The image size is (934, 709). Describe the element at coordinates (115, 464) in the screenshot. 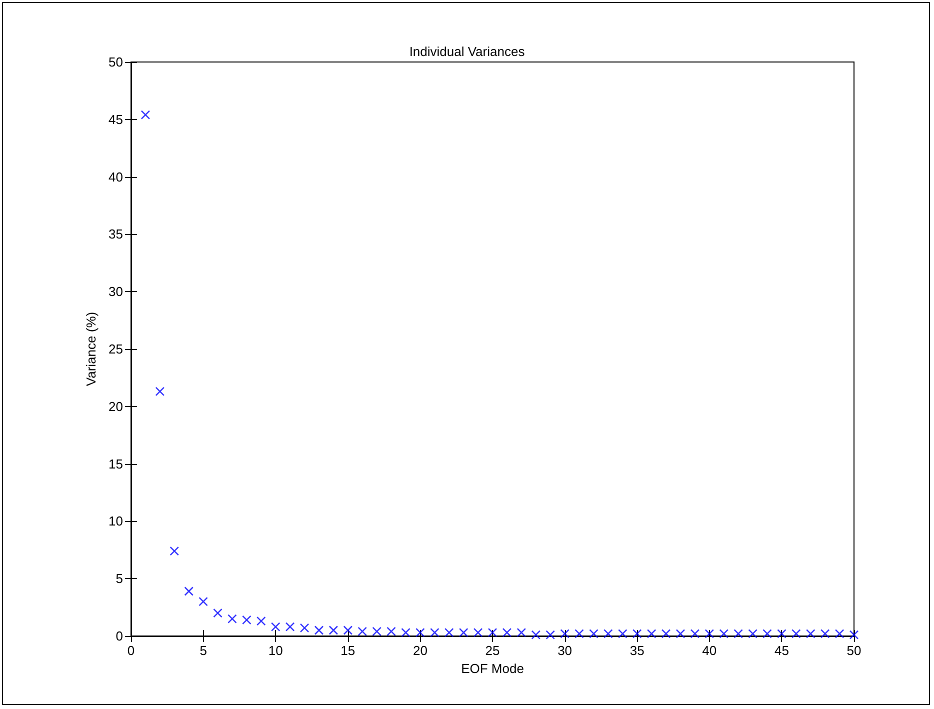

I see `y-tick-label: 15` at that location.